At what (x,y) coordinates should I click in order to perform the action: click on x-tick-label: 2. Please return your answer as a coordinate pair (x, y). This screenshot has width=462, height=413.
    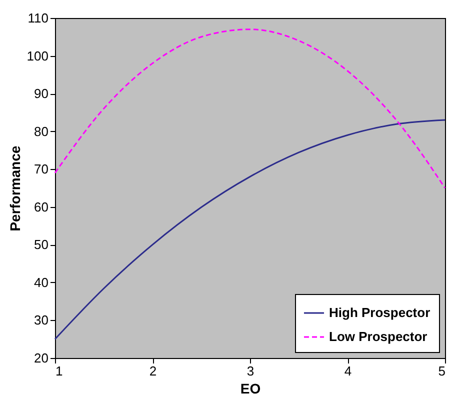
    Looking at the image, I should click on (153, 371).